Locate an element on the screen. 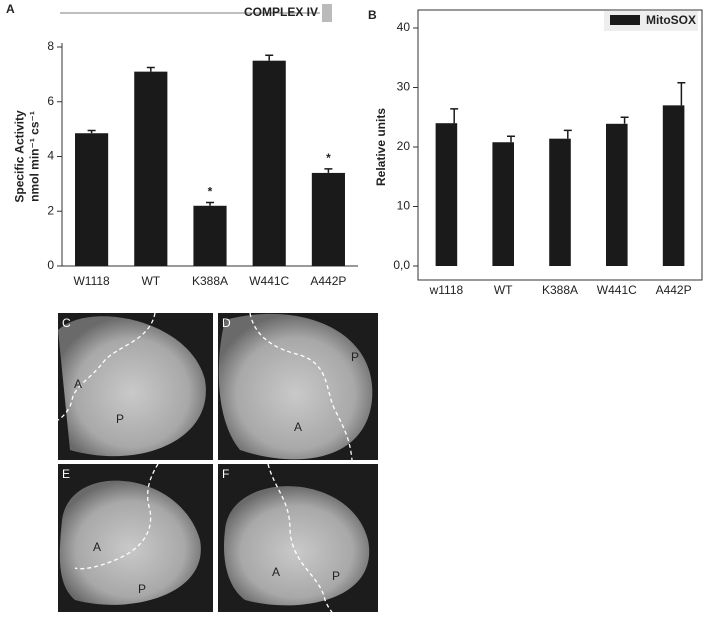 This screenshot has height=617, width=706. y-tick-label: 4 is located at coordinates (50, 156).